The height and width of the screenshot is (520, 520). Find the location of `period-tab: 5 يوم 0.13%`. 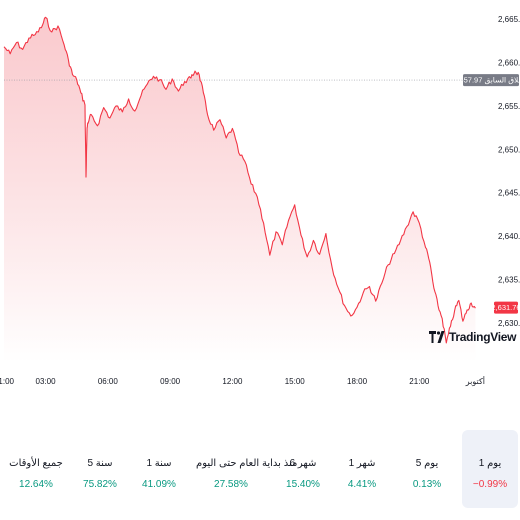

period-tab: 5 يوم 0.13% is located at coordinates (427, 469).